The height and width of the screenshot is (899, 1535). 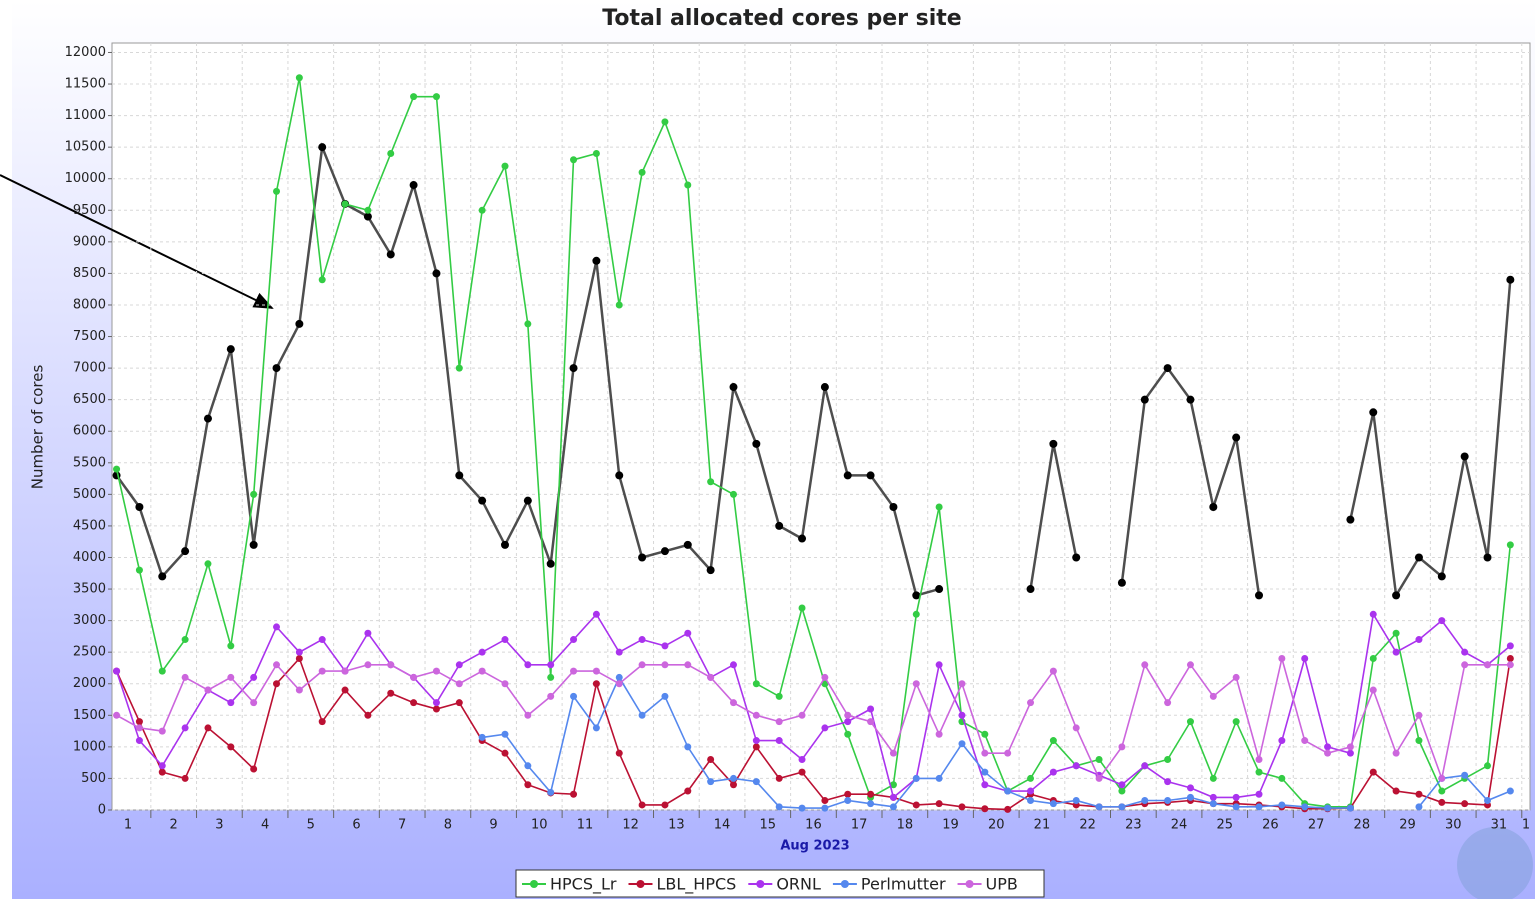 I want to click on chart-title: Total allocated cores per site, so click(x=781, y=18).